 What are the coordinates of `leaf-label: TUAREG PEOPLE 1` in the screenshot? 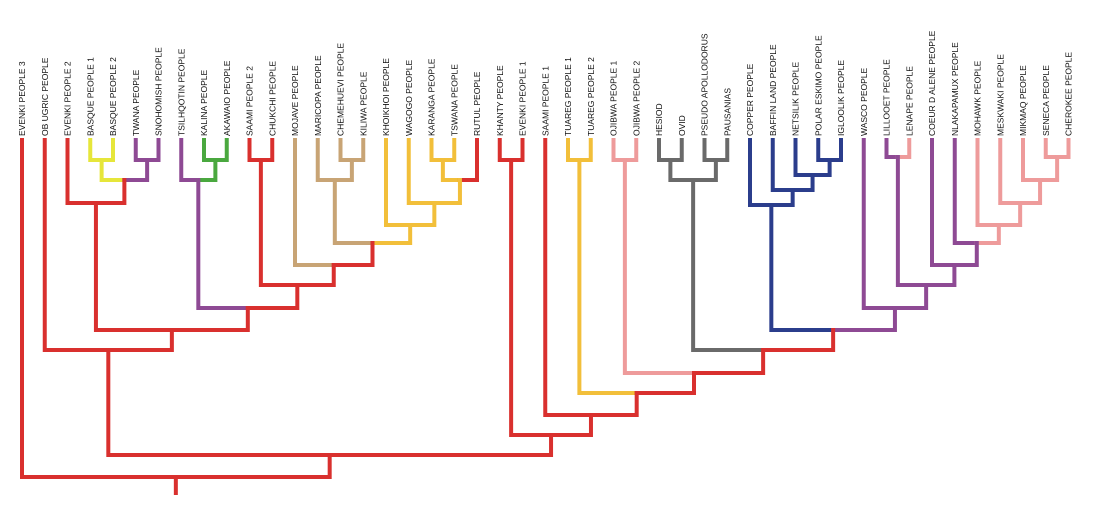 It's located at (568, 96).